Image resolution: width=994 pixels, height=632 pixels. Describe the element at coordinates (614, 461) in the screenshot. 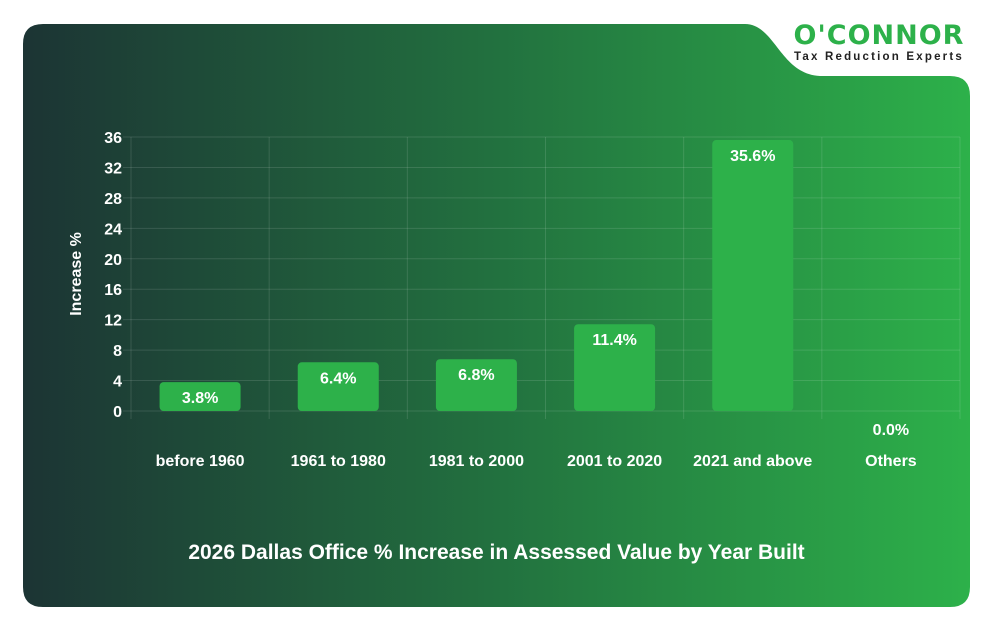

I see `x-tick-label: 2001 to 2020` at that location.